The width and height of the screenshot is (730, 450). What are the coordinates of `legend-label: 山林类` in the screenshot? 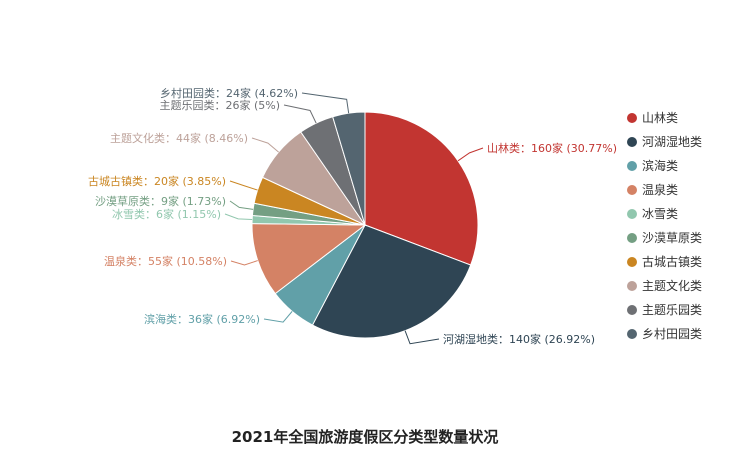 It's located at (660, 118).